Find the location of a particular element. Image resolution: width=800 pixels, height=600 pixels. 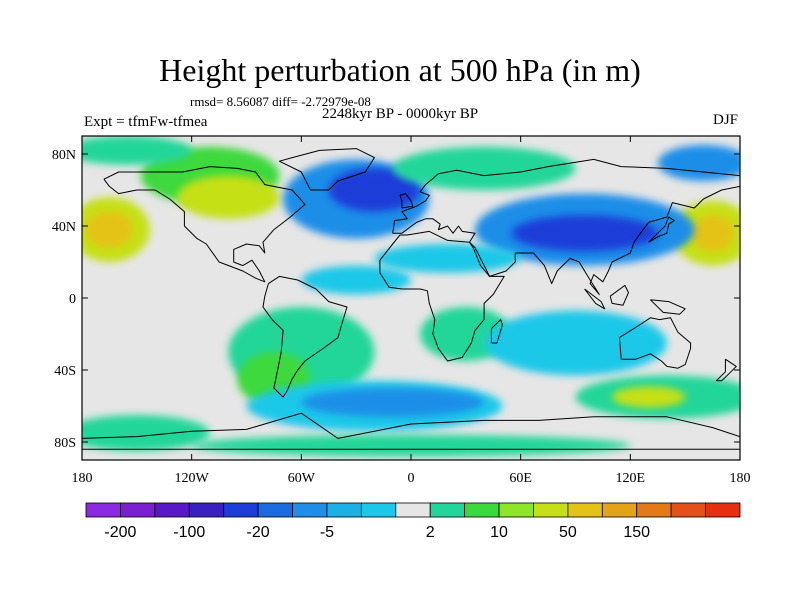

lon-tick-label-3: 0 is located at coordinates (411, 478).